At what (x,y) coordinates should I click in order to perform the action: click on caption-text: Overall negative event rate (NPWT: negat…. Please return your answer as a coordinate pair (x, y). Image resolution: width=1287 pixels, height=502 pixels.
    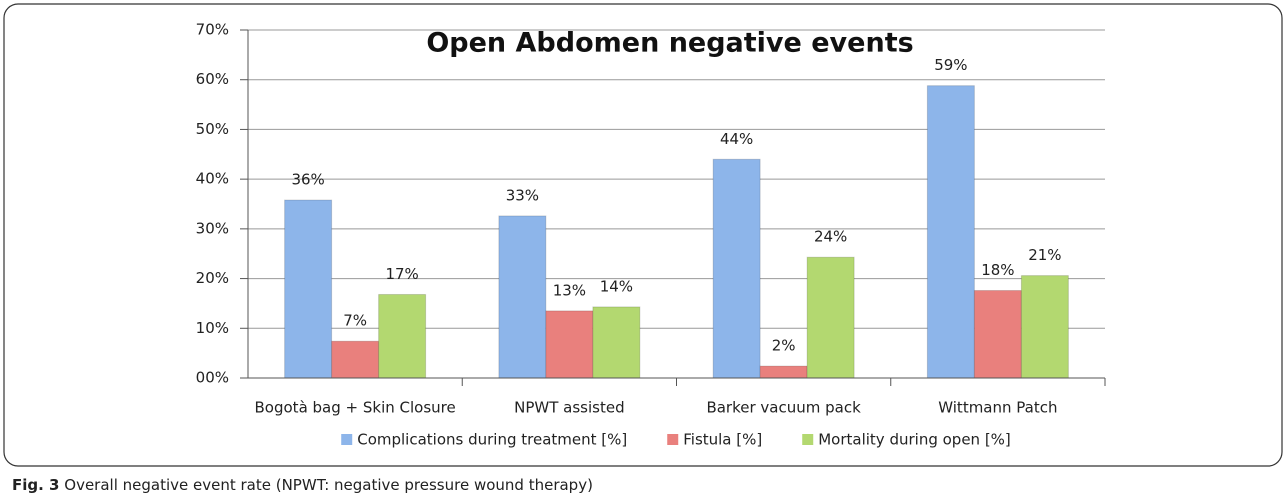
    Looking at the image, I should click on (328, 485).